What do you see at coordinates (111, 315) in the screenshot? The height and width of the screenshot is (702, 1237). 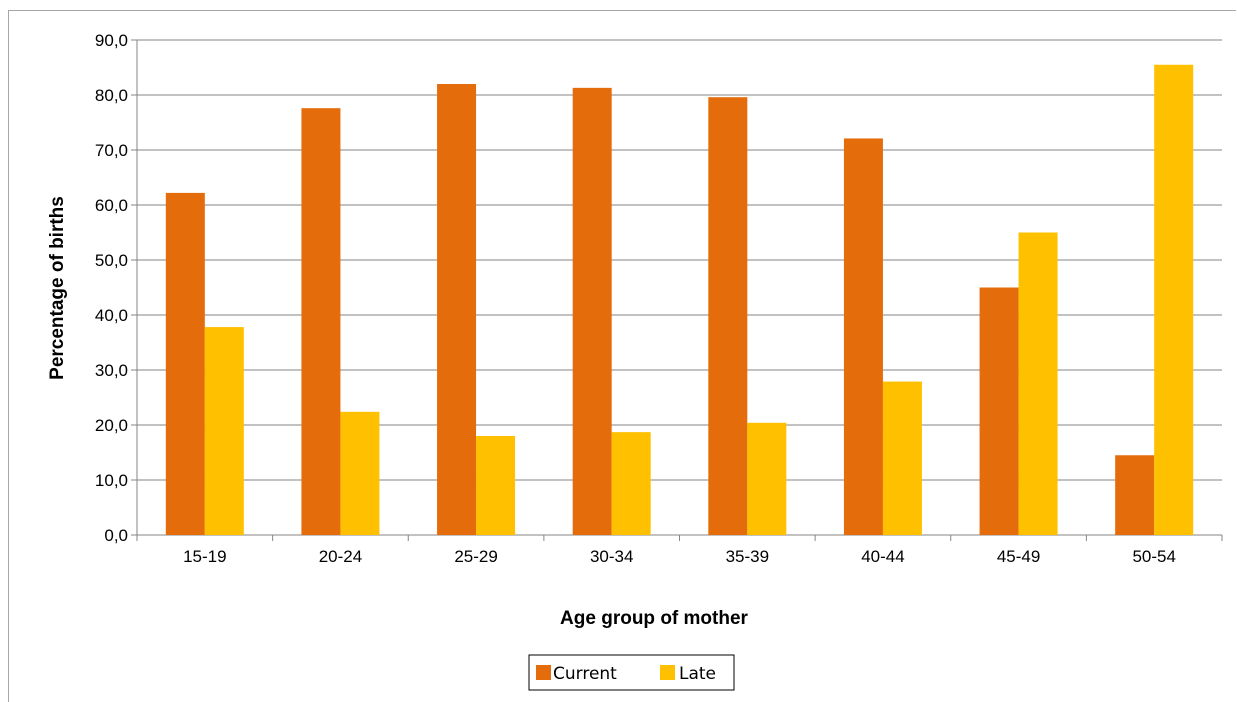 I see `y-tick-label: 40,0` at bounding box center [111, 315].